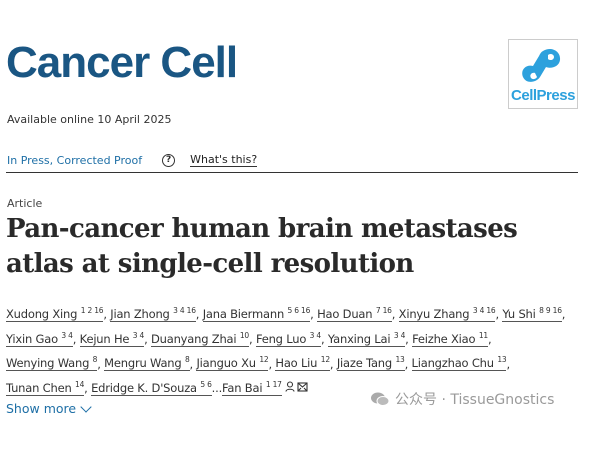  I want to click on author-name: Xinyu Zhang, so click(434, 313).